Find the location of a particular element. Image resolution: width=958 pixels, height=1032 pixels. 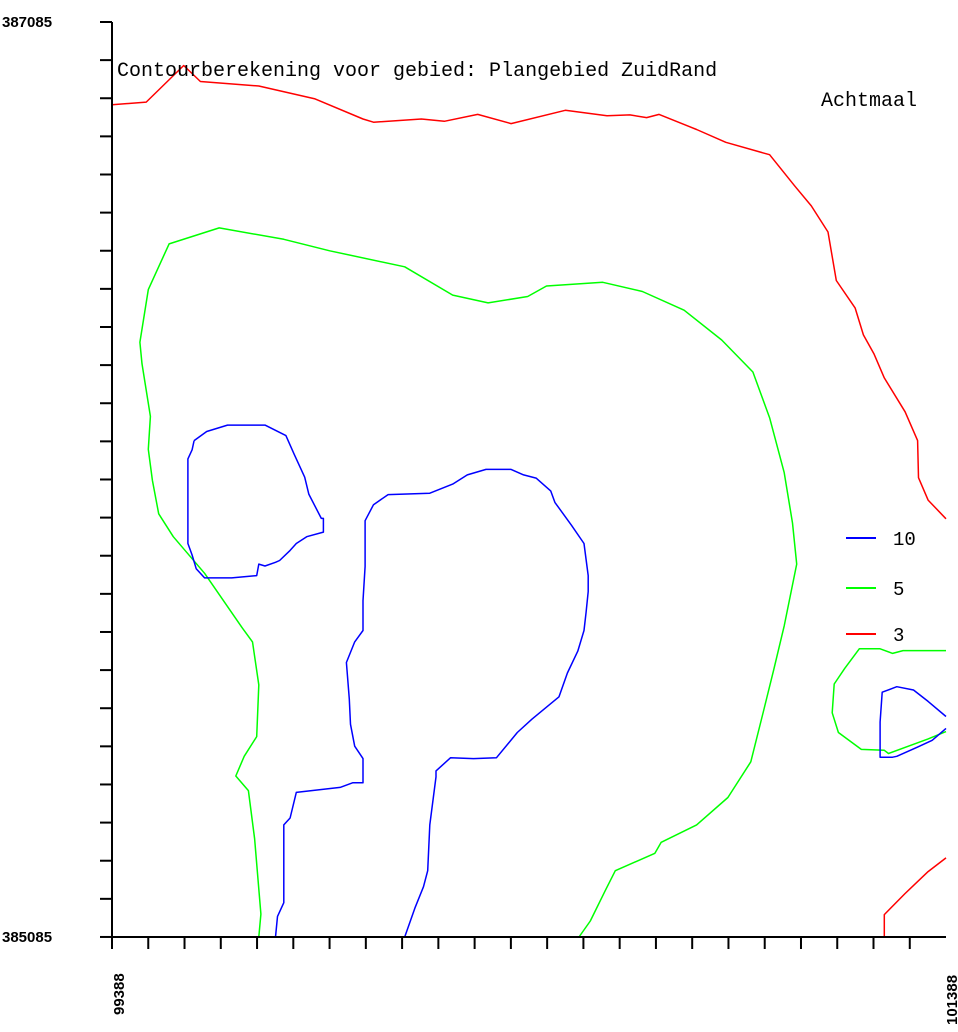

y-tick-label-bottom: 385085 is located at coordinates (27, 937).